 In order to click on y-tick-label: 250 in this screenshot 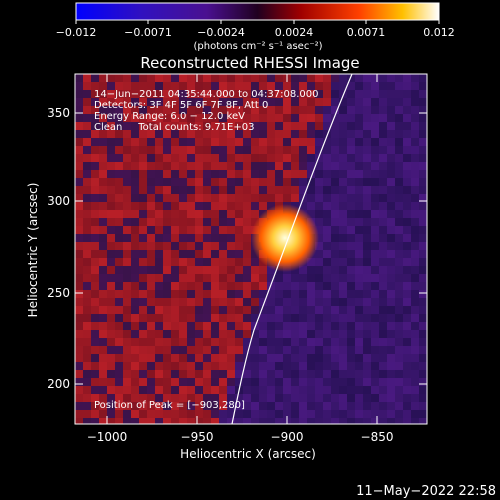, I will do `click(58, 293)`.